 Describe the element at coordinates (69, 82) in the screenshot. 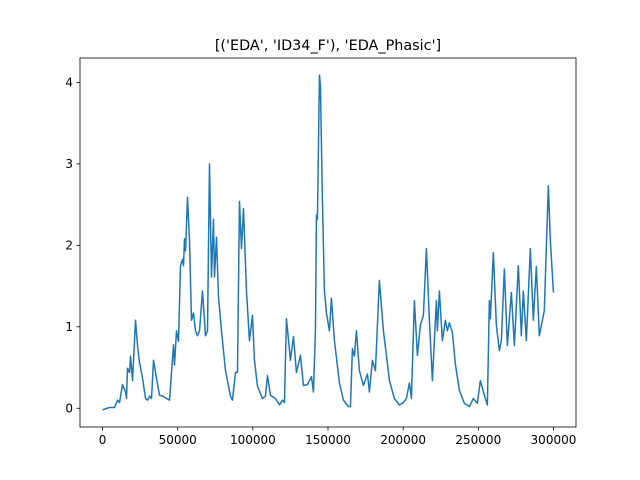

I see `y-tick-label: 4` at that location.